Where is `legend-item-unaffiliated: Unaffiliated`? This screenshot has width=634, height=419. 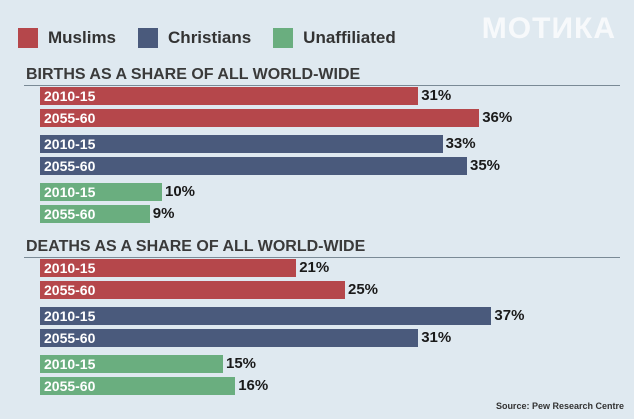
legend-item-unaffiliated: Unaffiliated is located at coordinates (334, 38).